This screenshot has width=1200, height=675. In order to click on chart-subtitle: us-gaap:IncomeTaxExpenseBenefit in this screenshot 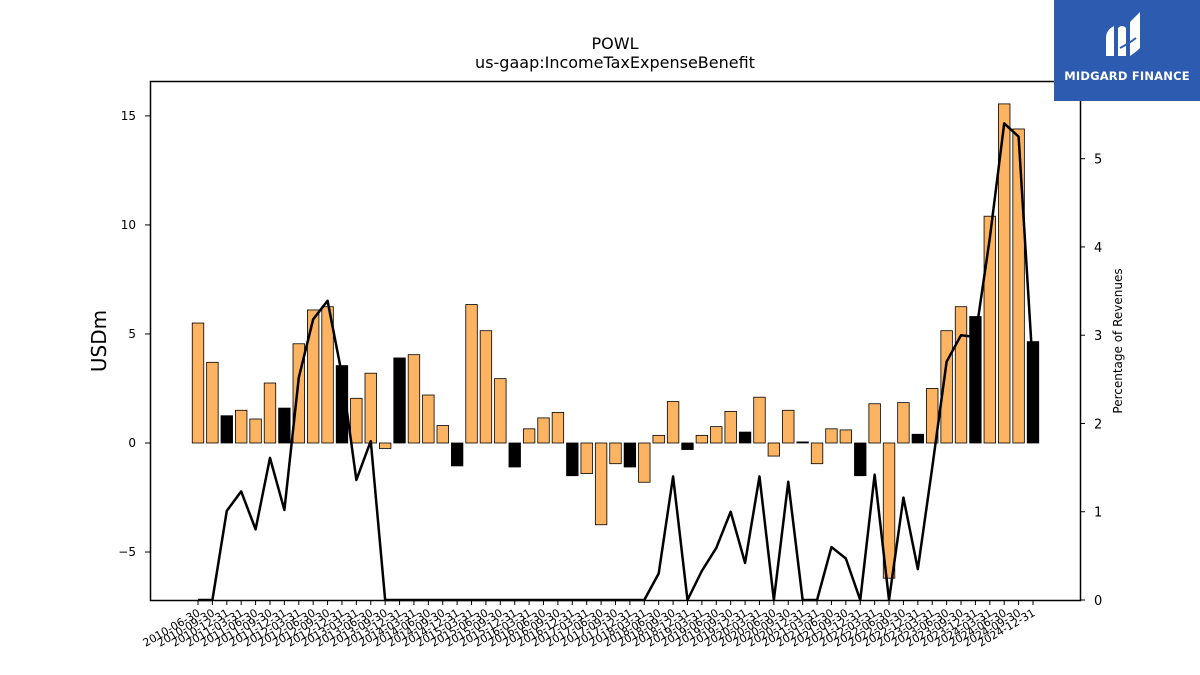, I will do `click(615, 62)`.